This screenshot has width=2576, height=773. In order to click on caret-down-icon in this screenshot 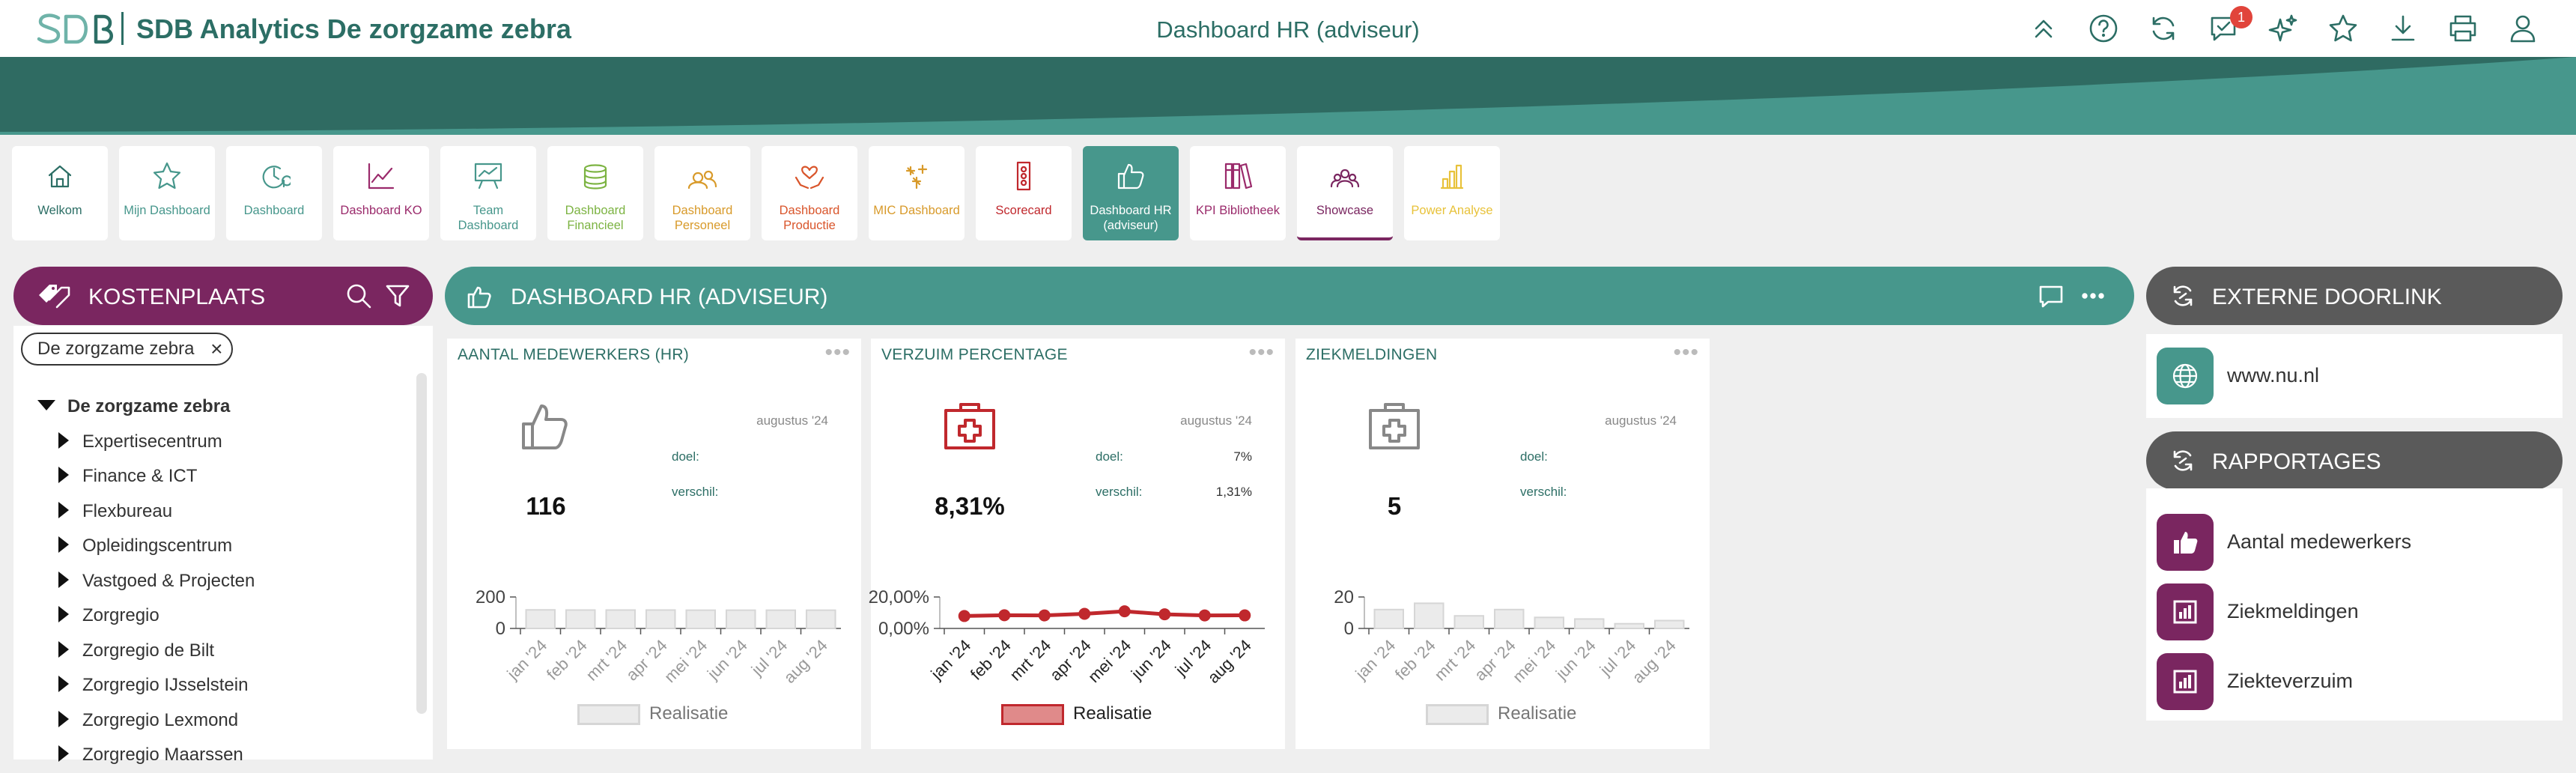, I will do `click(46, 405)`.